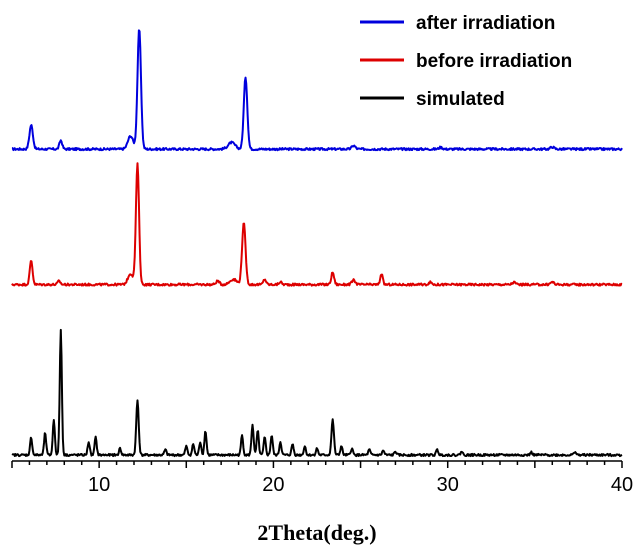 The image size is (638, 555). I want to click on x-tick-label: 20, so click(273, 485).